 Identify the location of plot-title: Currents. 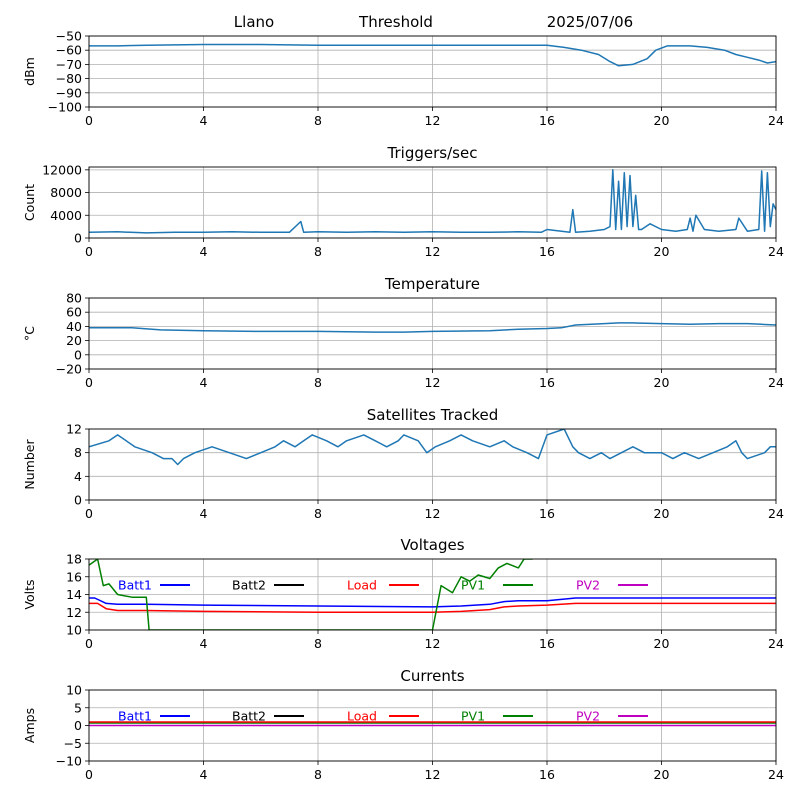
(432, 676).